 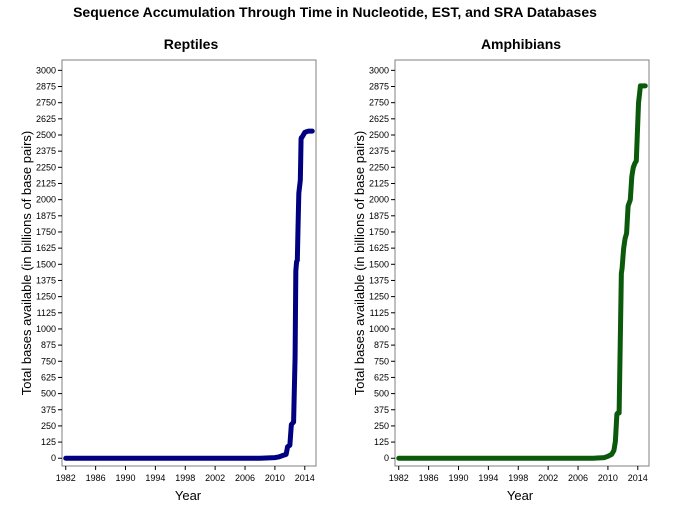 I want to click on chart-title: Reptiles, so click(x=191, y=44).